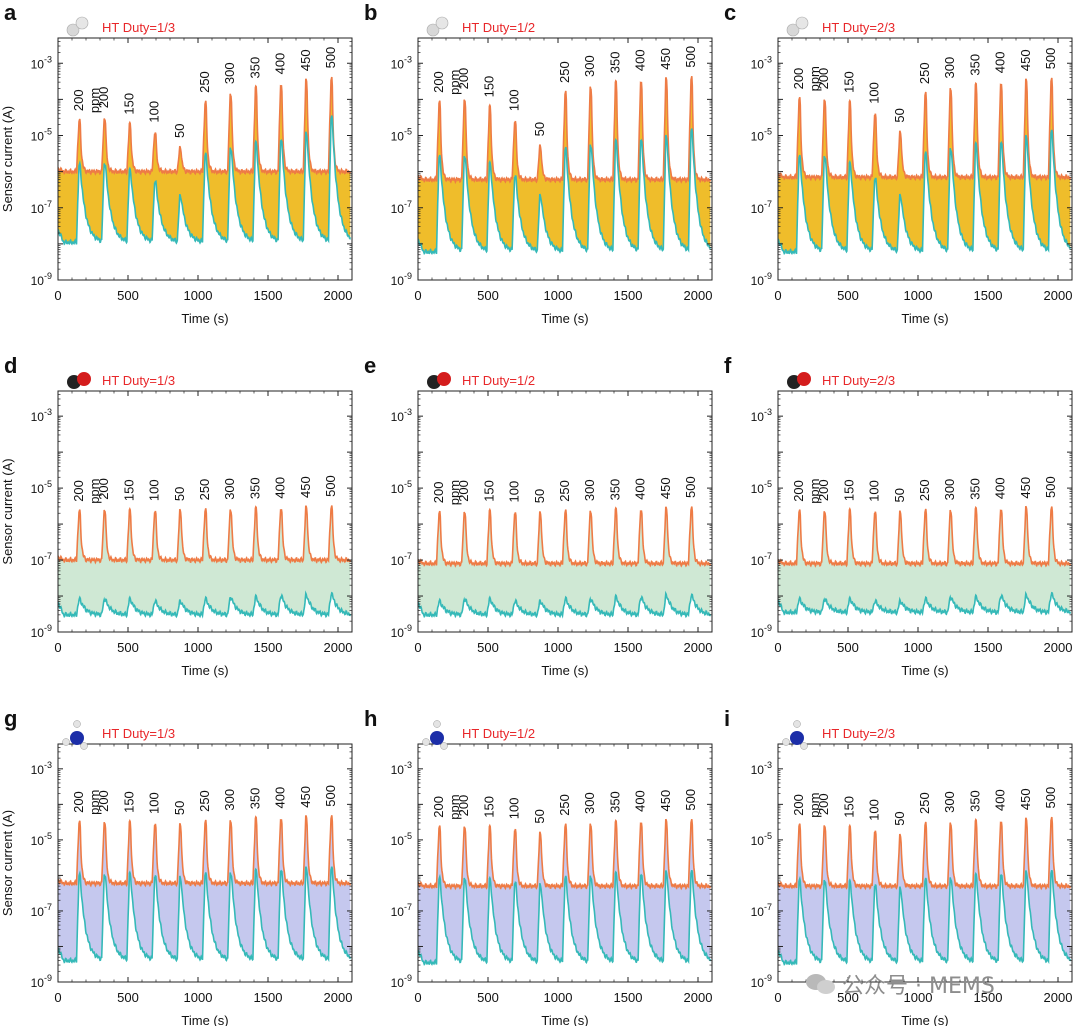  Describe the element at coordinates (10, 365) in the screenshot. I see `panel-letter: d` at that location.